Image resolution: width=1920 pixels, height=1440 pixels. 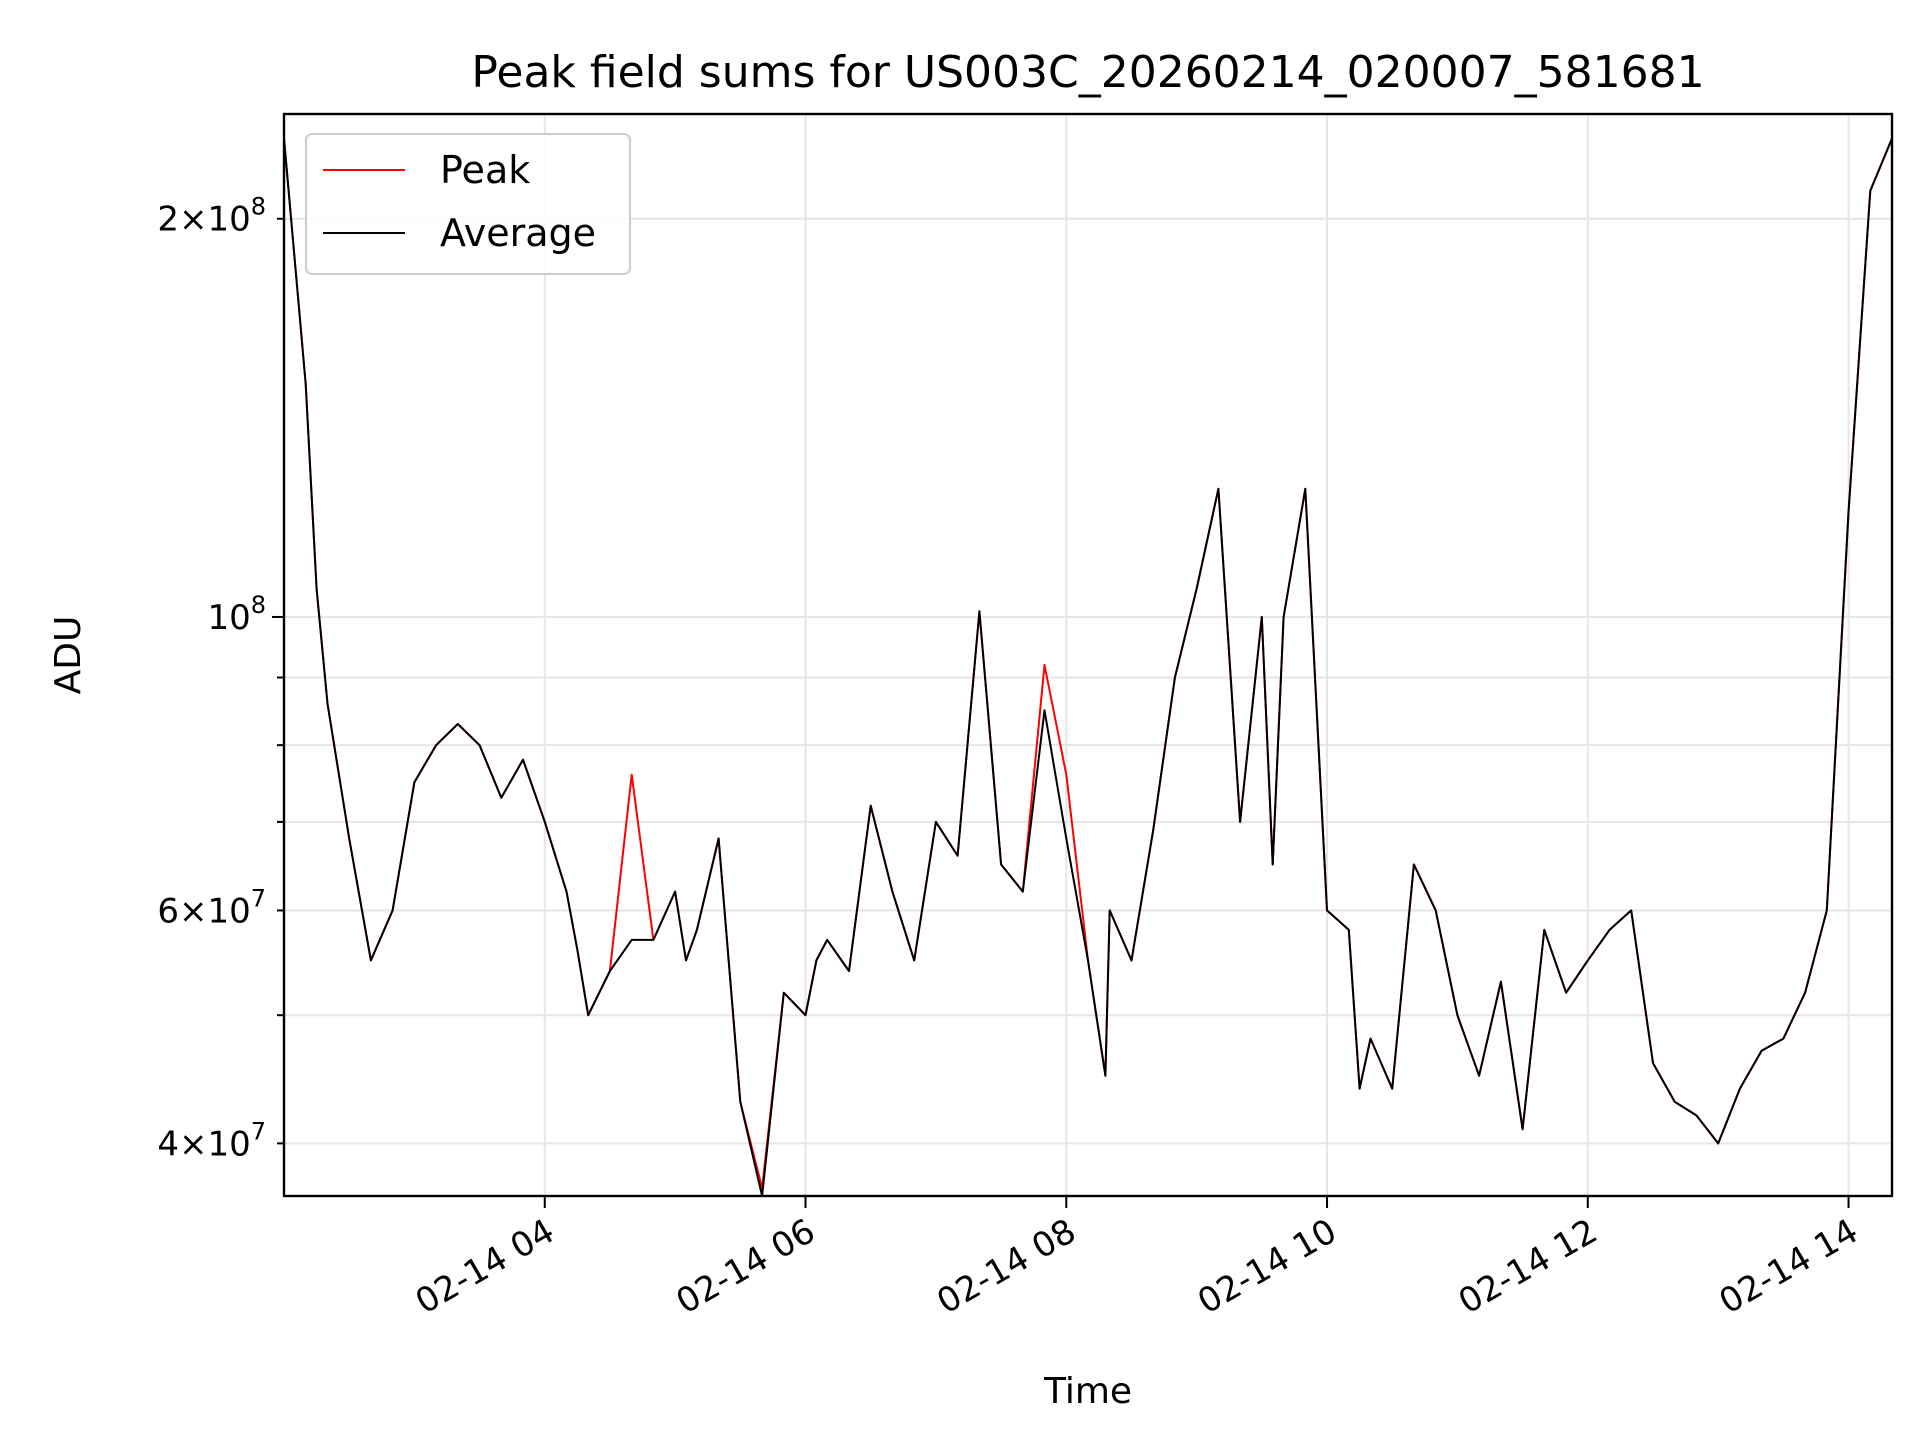 I want to click on y-tick-label: 108, so click(x=236, y=614).